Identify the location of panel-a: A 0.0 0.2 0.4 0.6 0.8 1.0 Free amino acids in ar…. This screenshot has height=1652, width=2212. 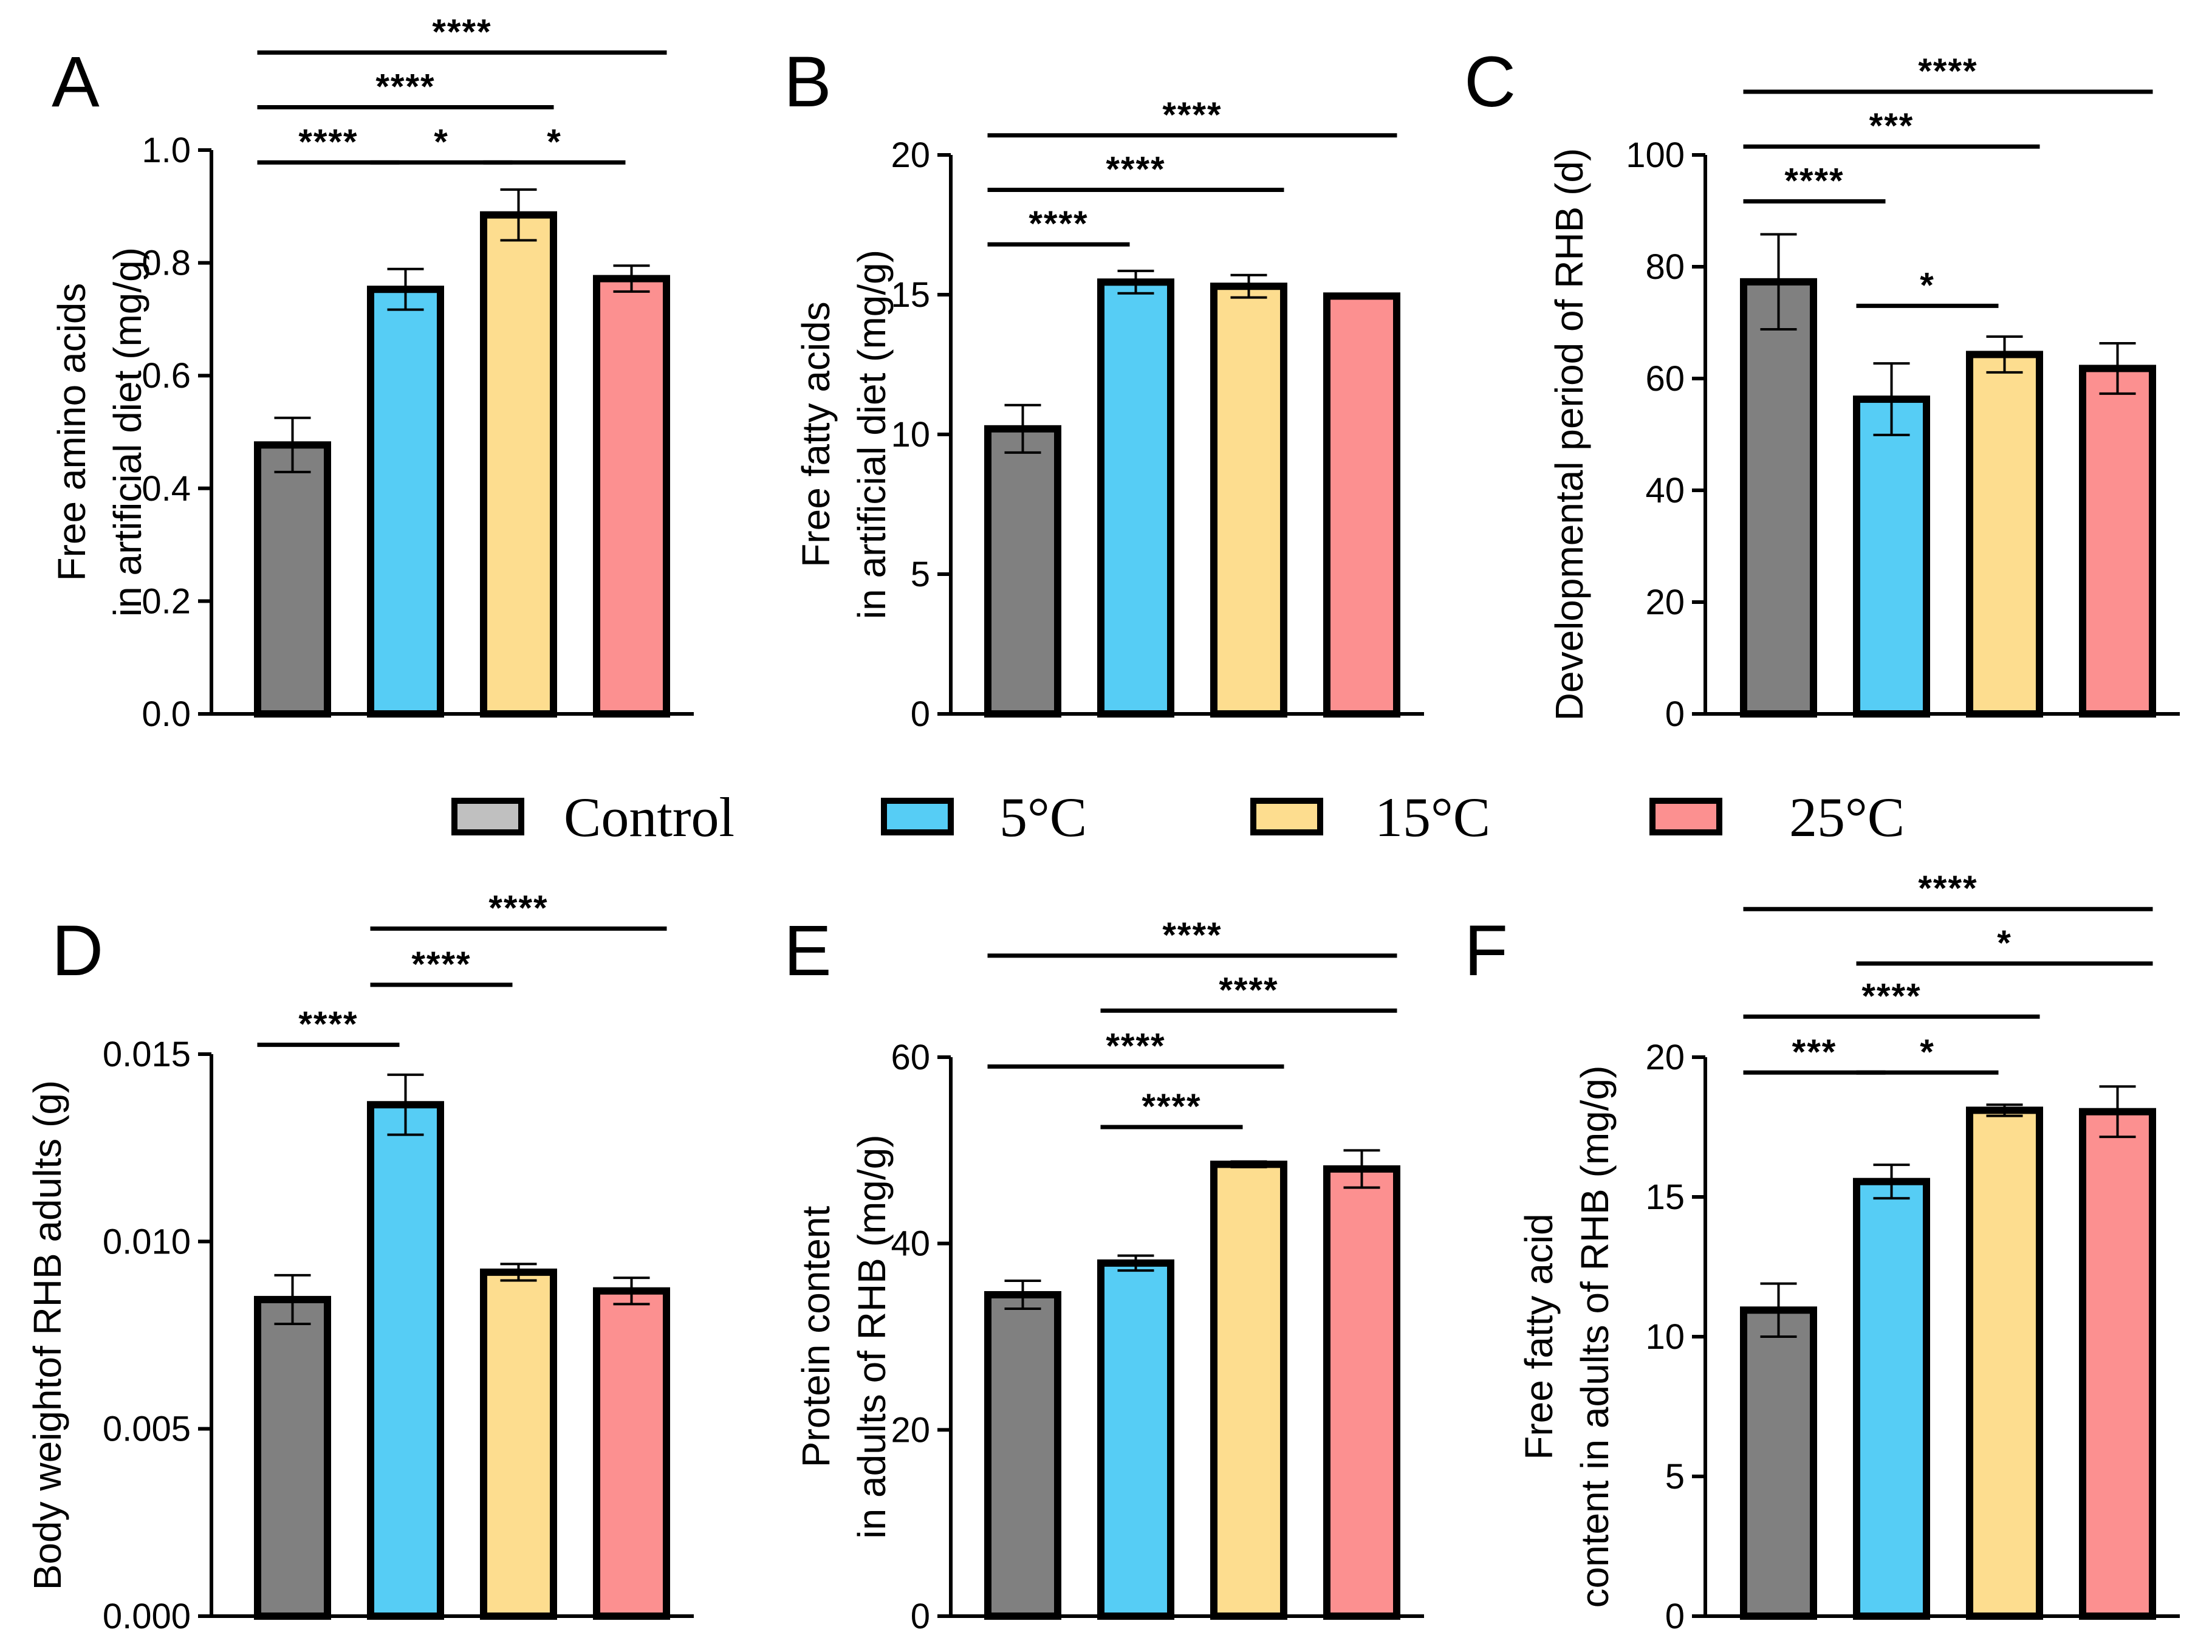
(372, 373).